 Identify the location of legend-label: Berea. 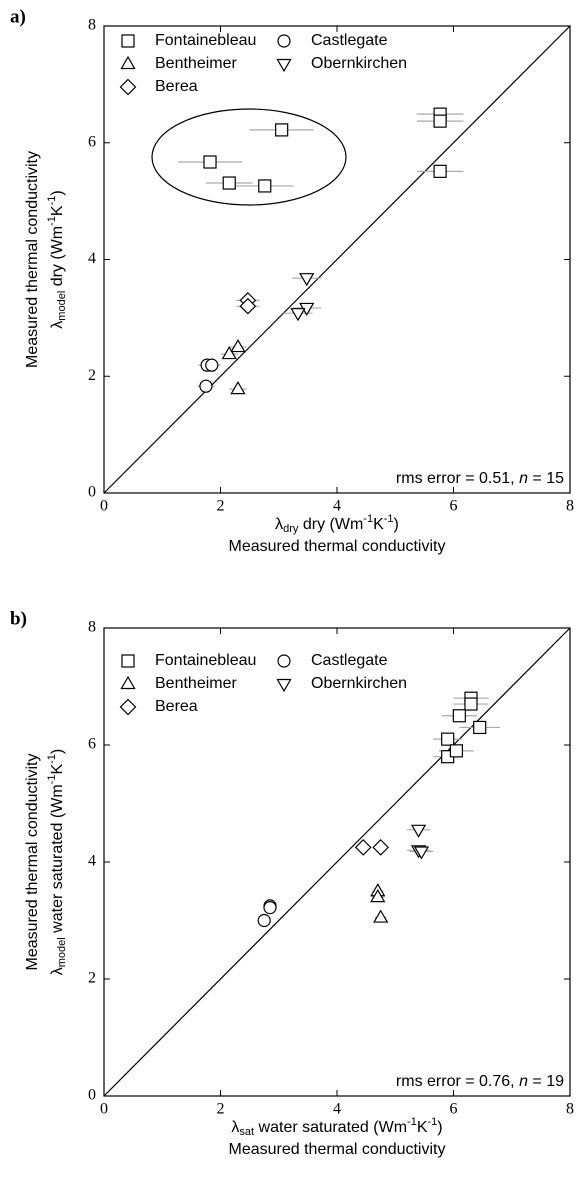
(176, 86).